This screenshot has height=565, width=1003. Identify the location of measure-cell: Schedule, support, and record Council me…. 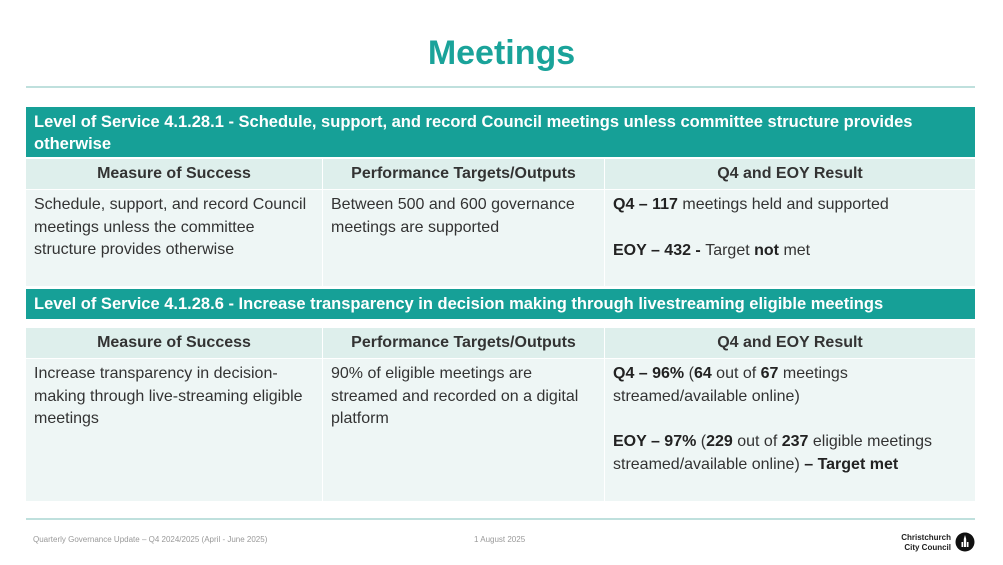
(174, 238).